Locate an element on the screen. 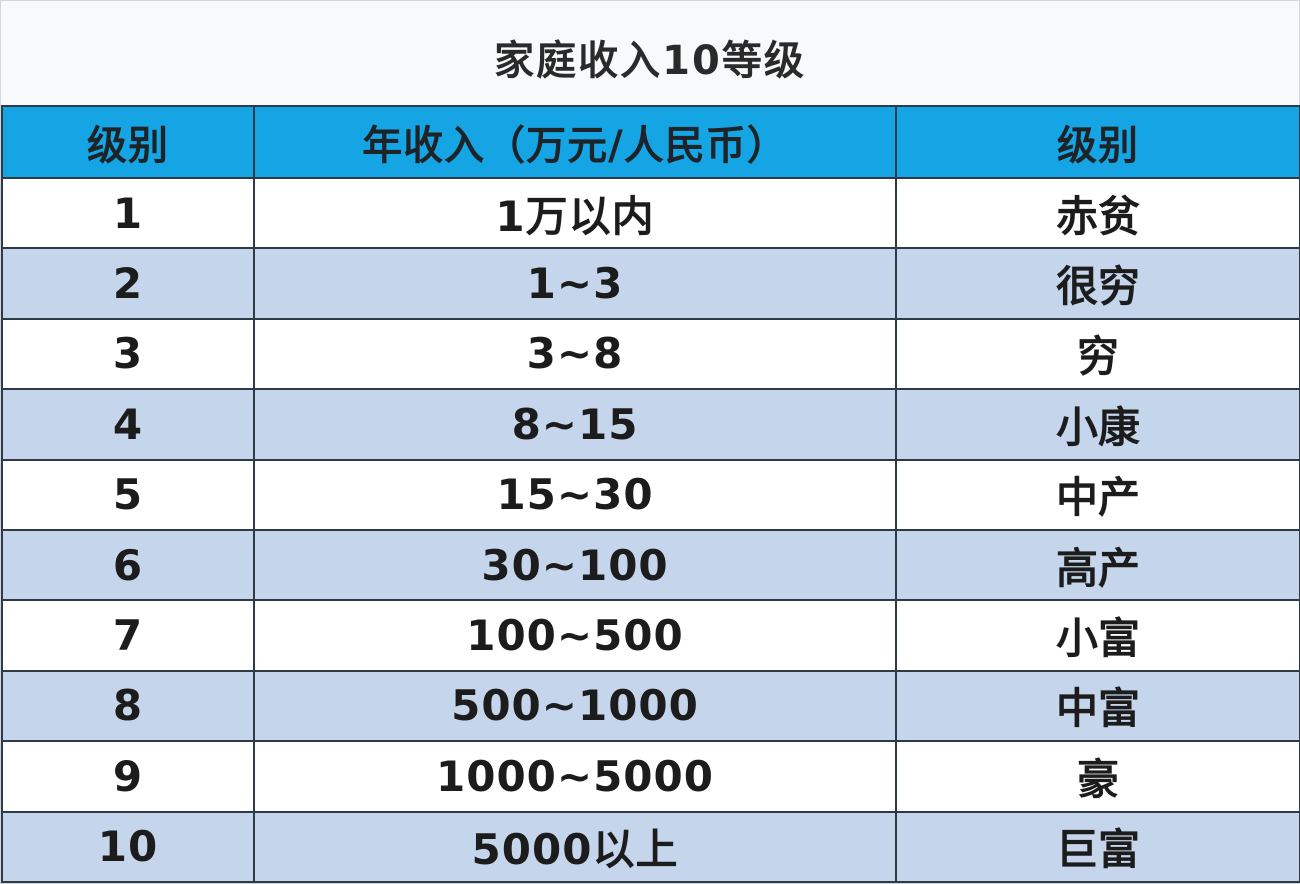 This screenshot has height=884, width=1300. cell-income: 1万以内 is located at coordinates (575, 213).